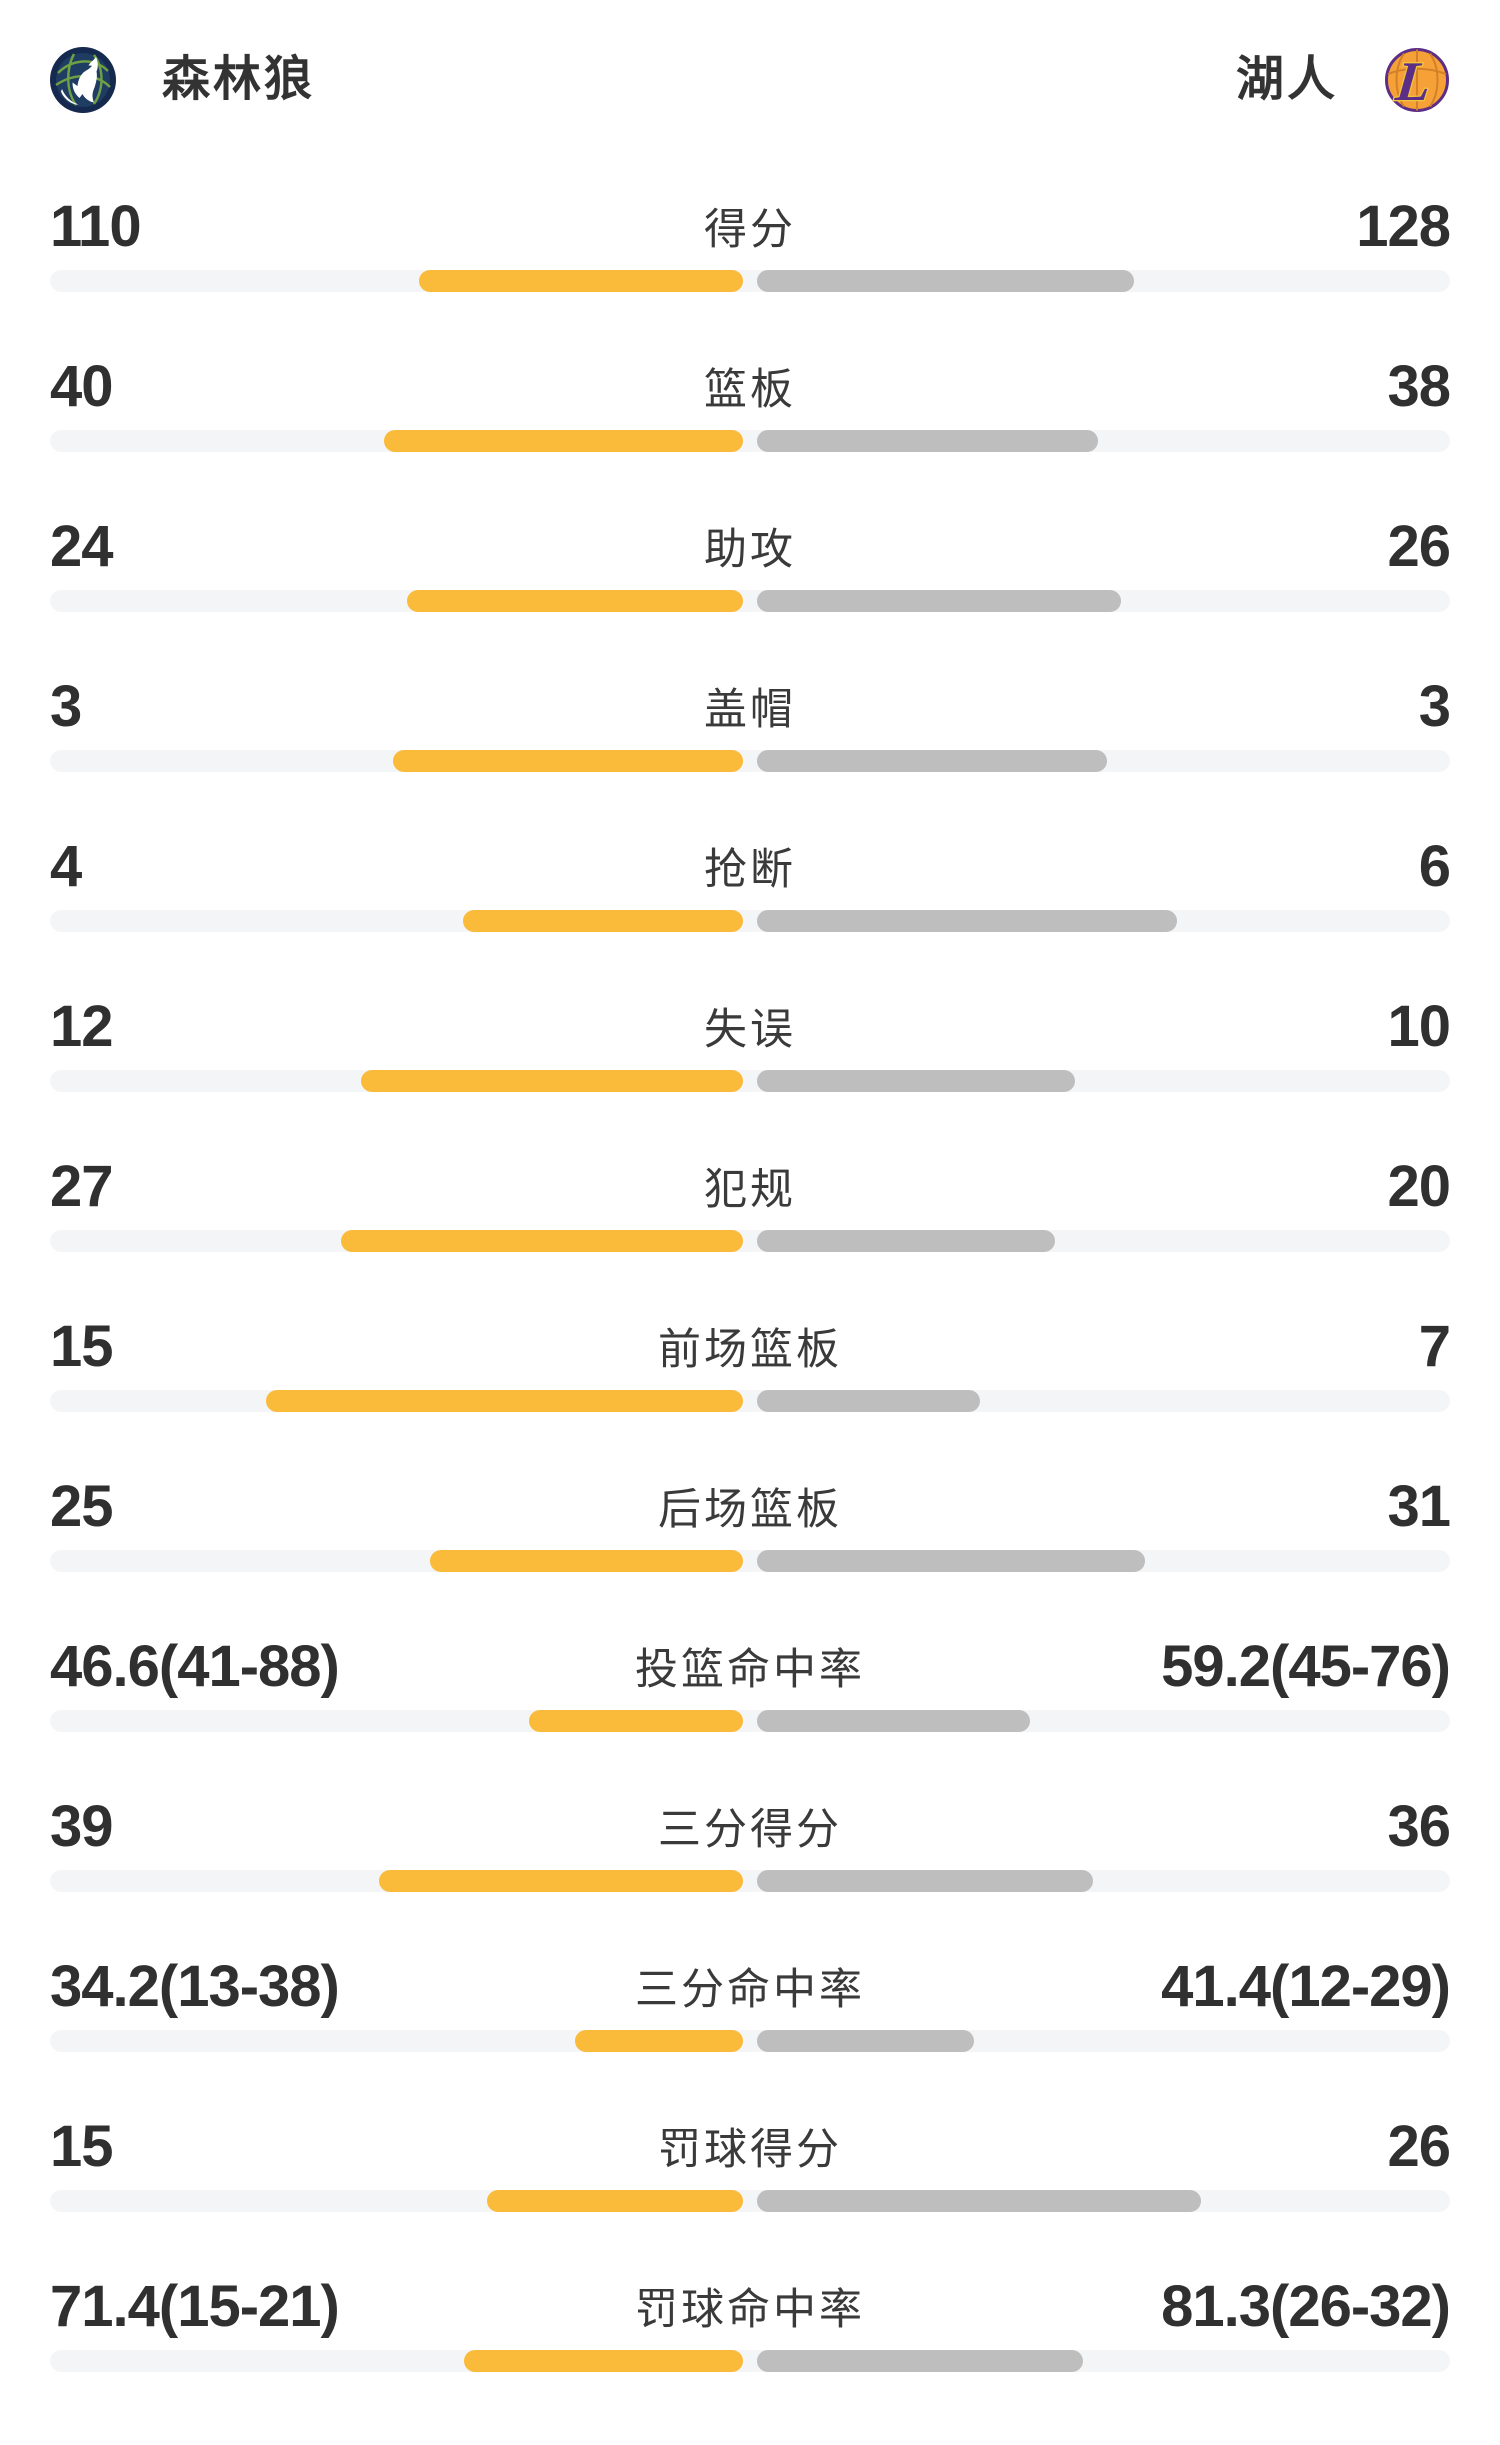 This screenshot has height=2445, width=1500. Describe the element at coordinates (1343, 80) in the screenshot. I see `away-team-header: 湖人 L` at that location.